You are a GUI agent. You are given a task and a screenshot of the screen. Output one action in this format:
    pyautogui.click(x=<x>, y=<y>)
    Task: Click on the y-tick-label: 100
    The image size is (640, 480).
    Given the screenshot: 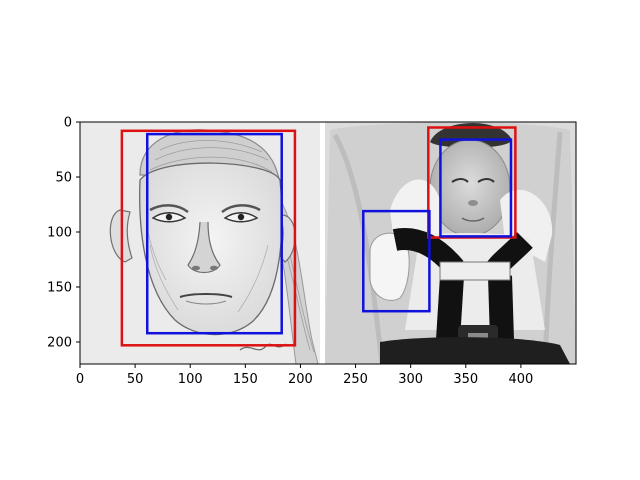 What is the action you would take?
    pyautogui.click(x=59, y=233)
    